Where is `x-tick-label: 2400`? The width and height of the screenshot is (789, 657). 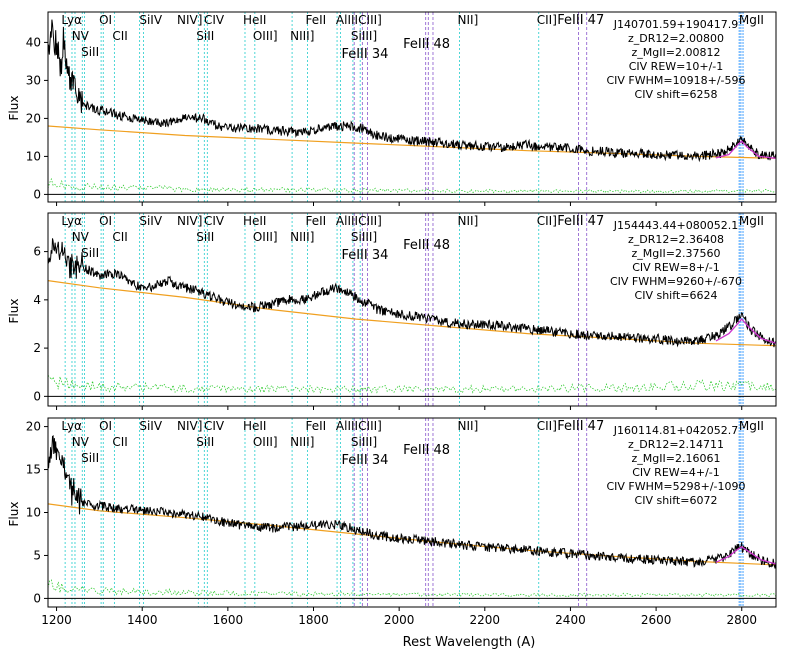
x-tick-label: 2400 is located at coordinates (570, 620).